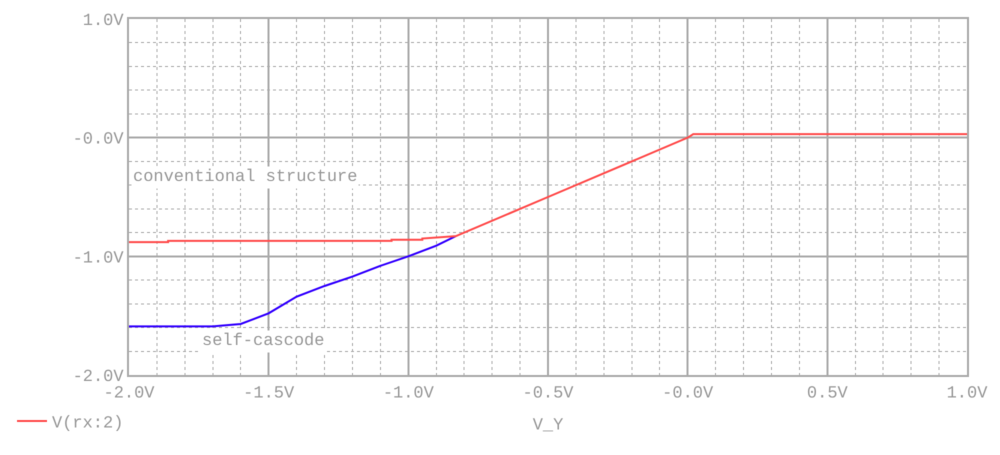 The width and height of the screenshot is (1000, 455). Describe the element at coordinates (269, 394) in the screenshot. I see `x-tick-label: -1.5V` at that location.